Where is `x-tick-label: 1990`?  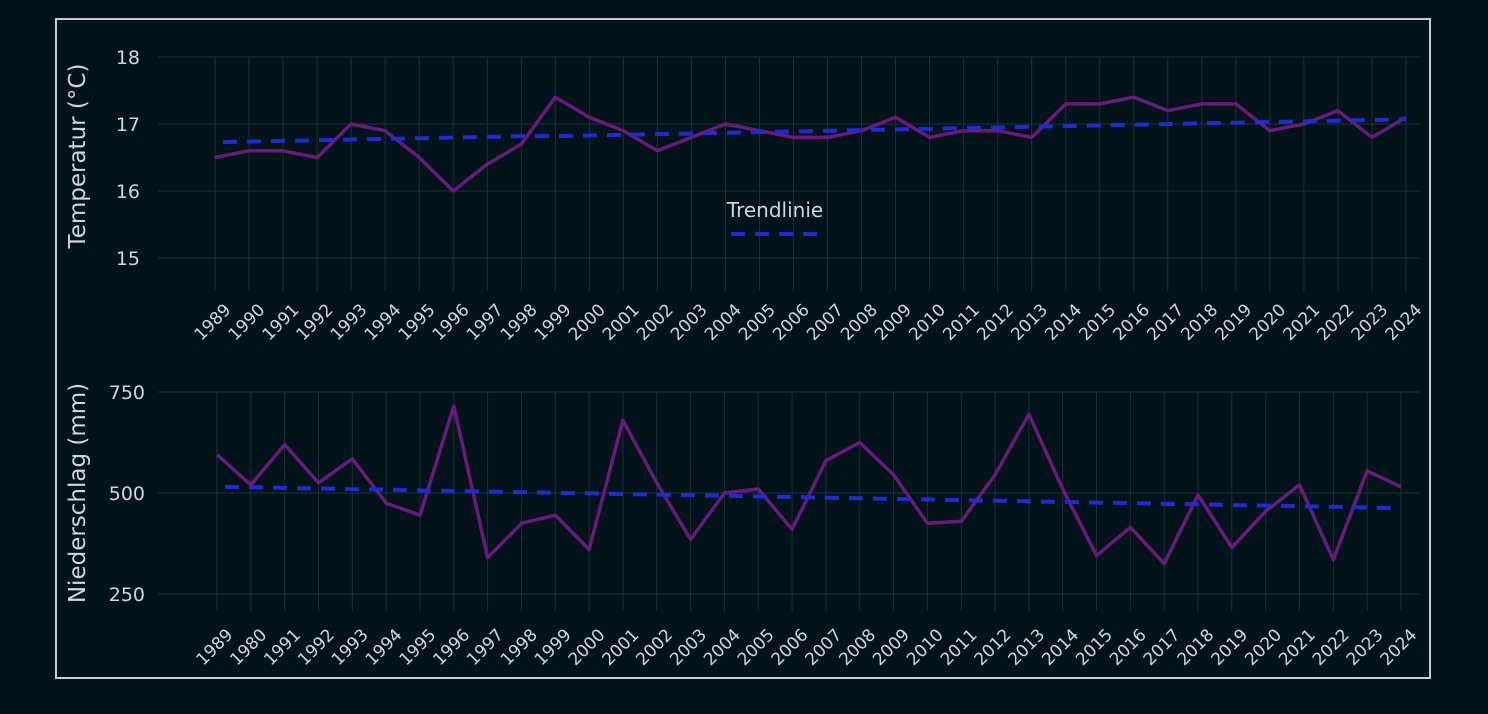 x-tick-label: 1990 is located at coordinates (247, 322).